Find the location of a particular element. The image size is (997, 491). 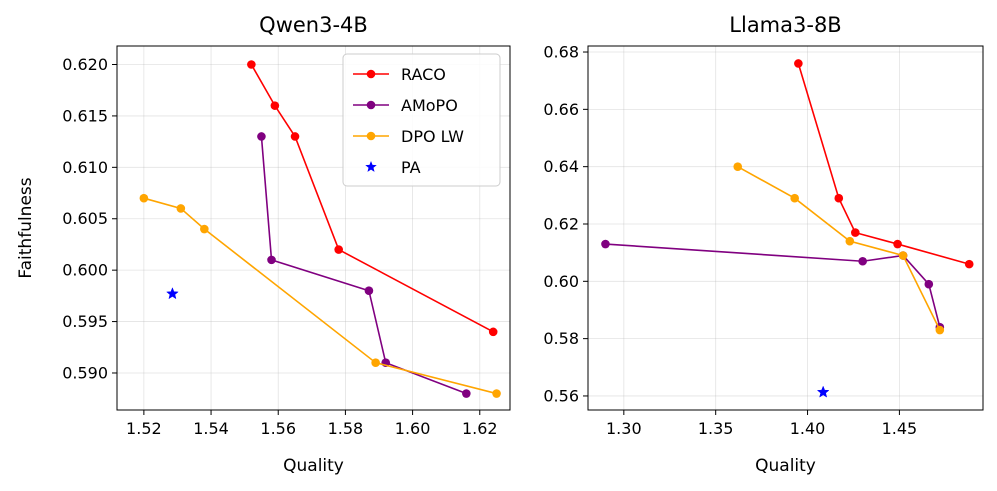

y-tick-label: 0.56 is located at coordinates (561, 395).